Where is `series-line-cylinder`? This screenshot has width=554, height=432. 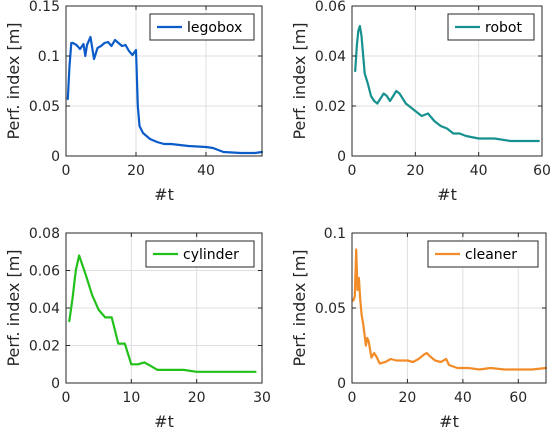
series-line-cylinder is located at coordinates (162, 313).